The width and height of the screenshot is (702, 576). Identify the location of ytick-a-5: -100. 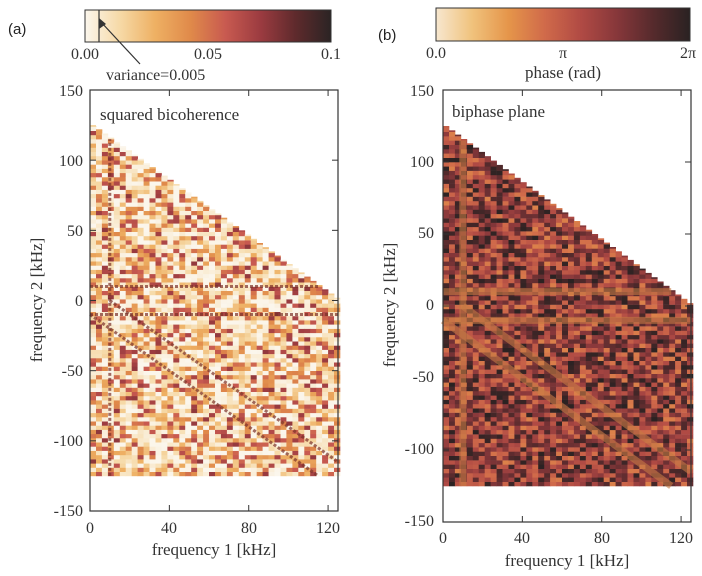
(68, 441).